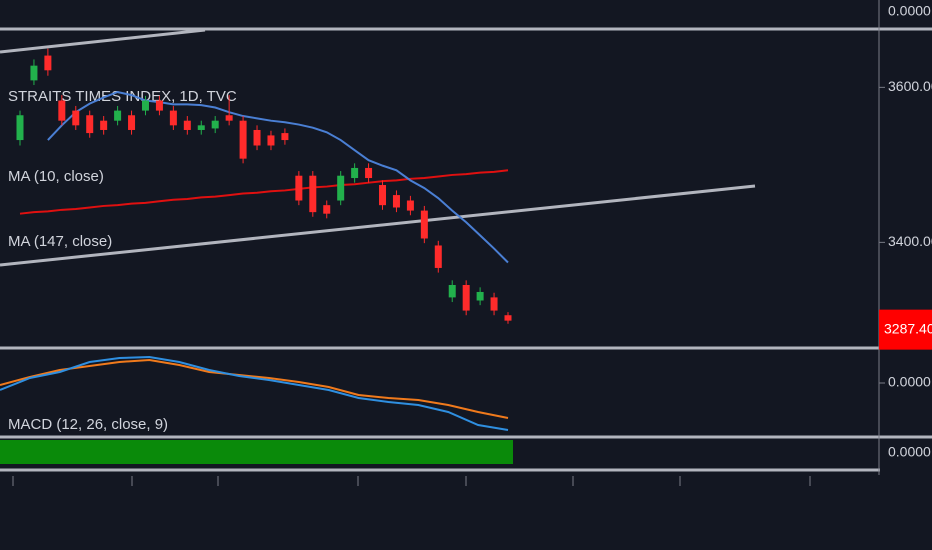 The height and width of the screenshot is (550, 932). I want to click on price-tag-label: 3287.40, so click(908, 328).